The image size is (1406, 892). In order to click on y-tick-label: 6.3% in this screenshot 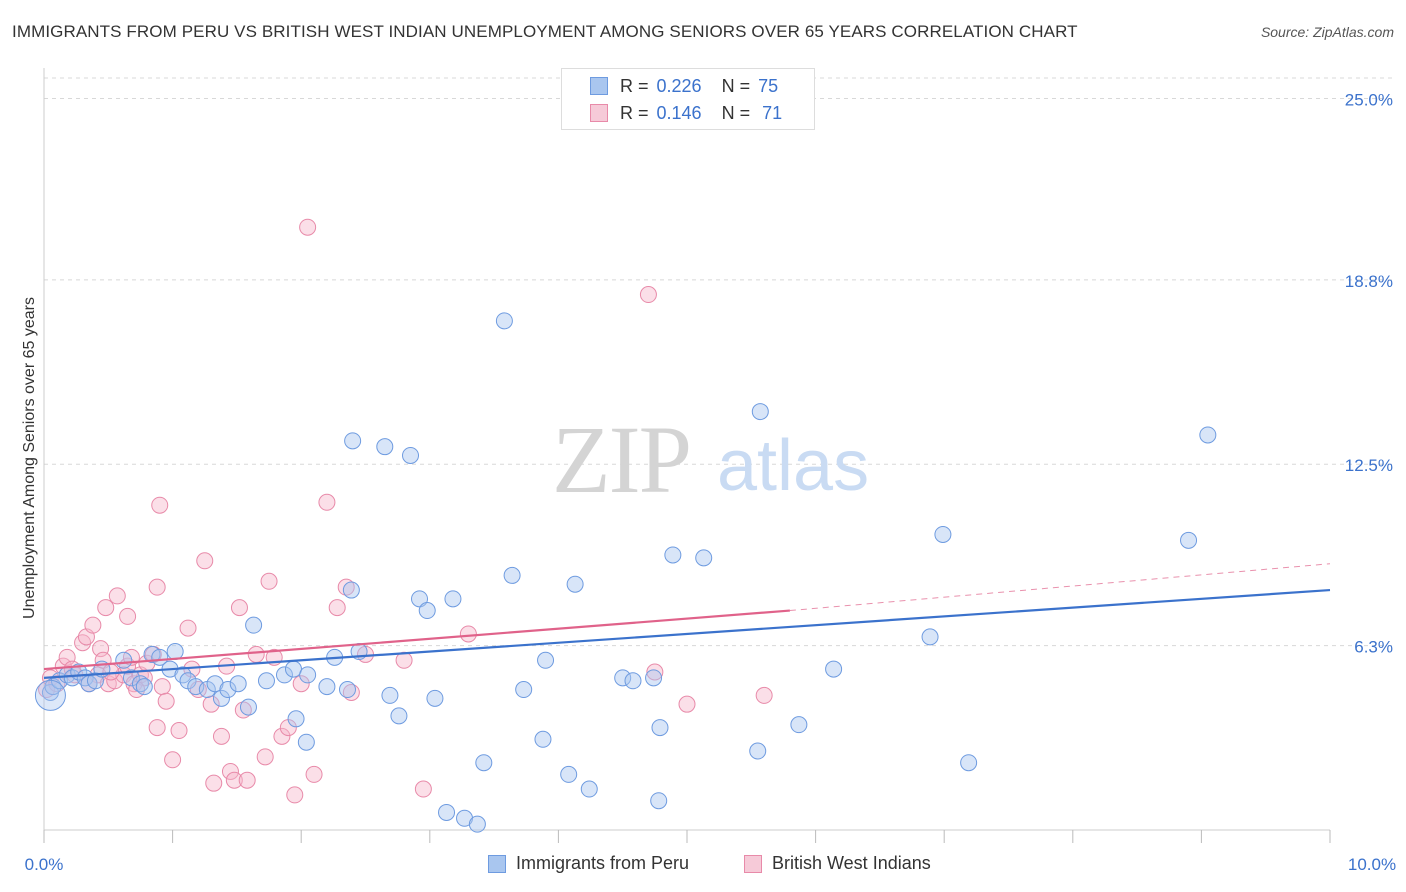, I will do `click(1373, 647)`.